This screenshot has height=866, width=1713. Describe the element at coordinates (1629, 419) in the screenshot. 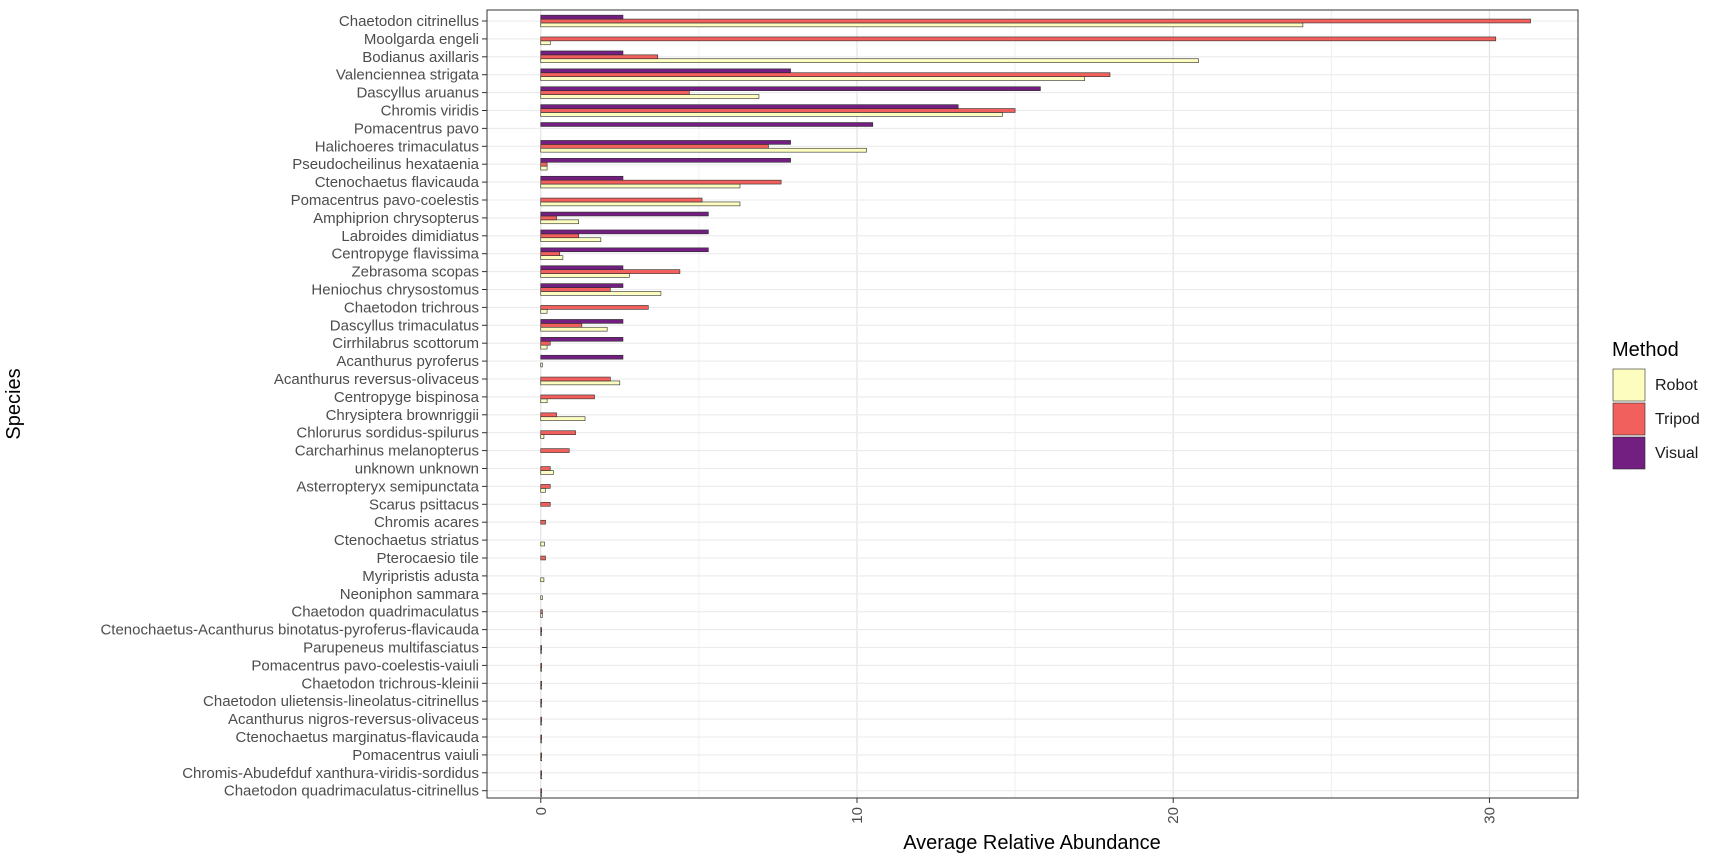

I see `legend-key-tripod` at that location.